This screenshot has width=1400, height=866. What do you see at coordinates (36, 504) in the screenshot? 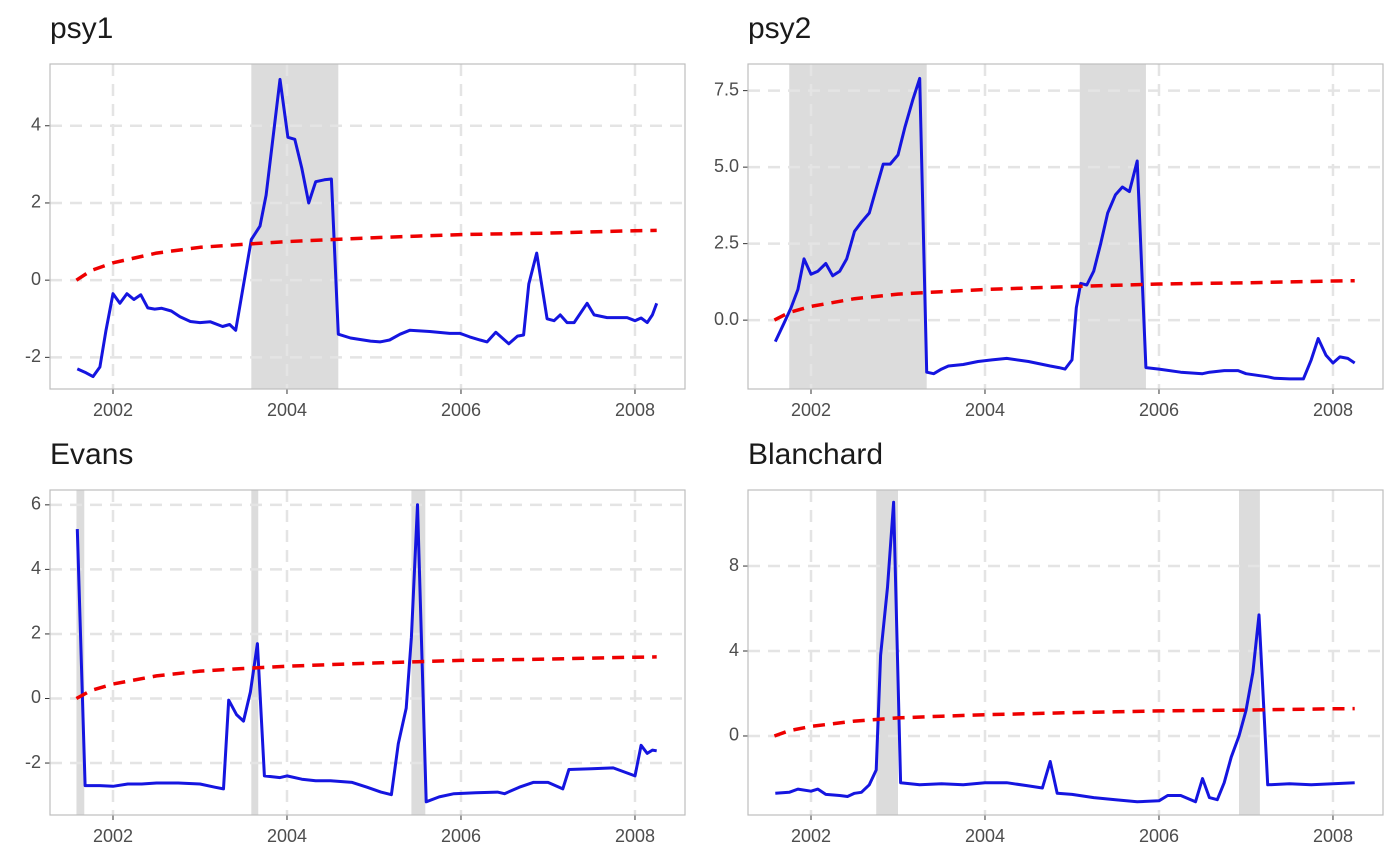
I see `y-tick-label: 6` at bounding box center [36, 504].